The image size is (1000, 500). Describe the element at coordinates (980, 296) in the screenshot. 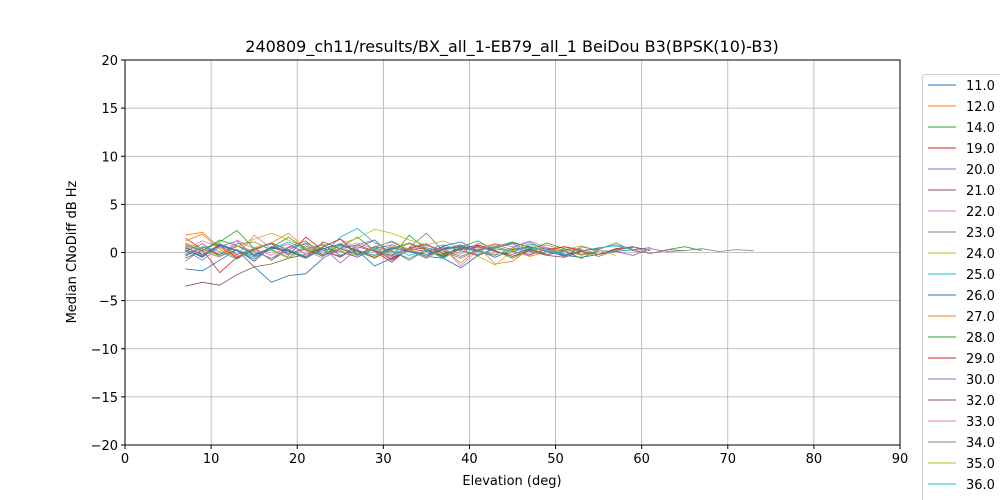

I see `legend-label: 26.0` at that location.